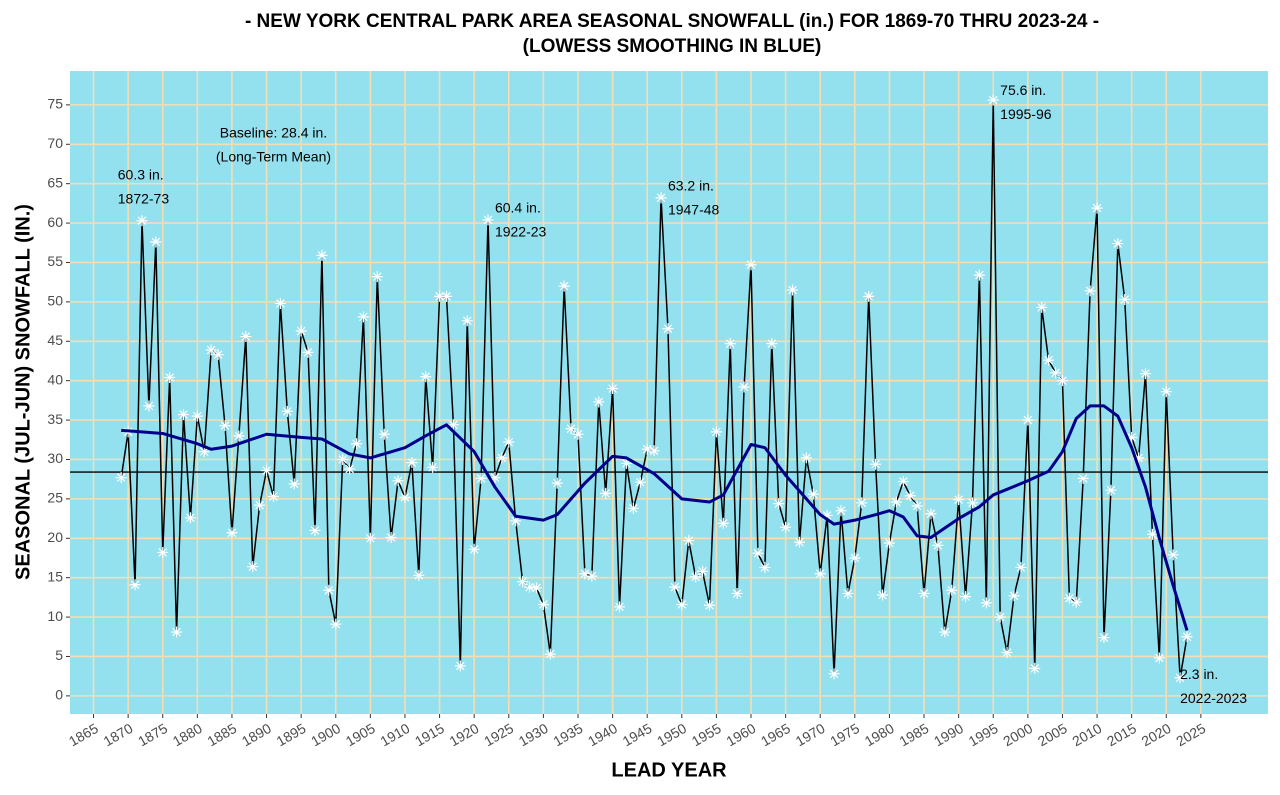 This screenshot has width=1280, height=795. What do you see at coordinates (59, 655) in the screenshot?
I see `y-tick-label: 5` at bounding box center [59, 655].